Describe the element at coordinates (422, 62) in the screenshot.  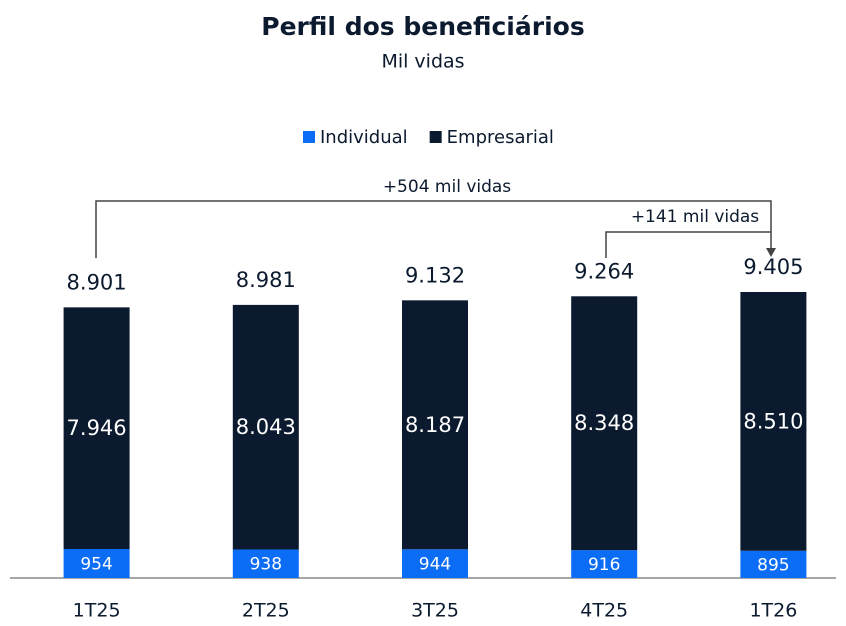
I see `chart-subtitle: Mil vidas` at that location.